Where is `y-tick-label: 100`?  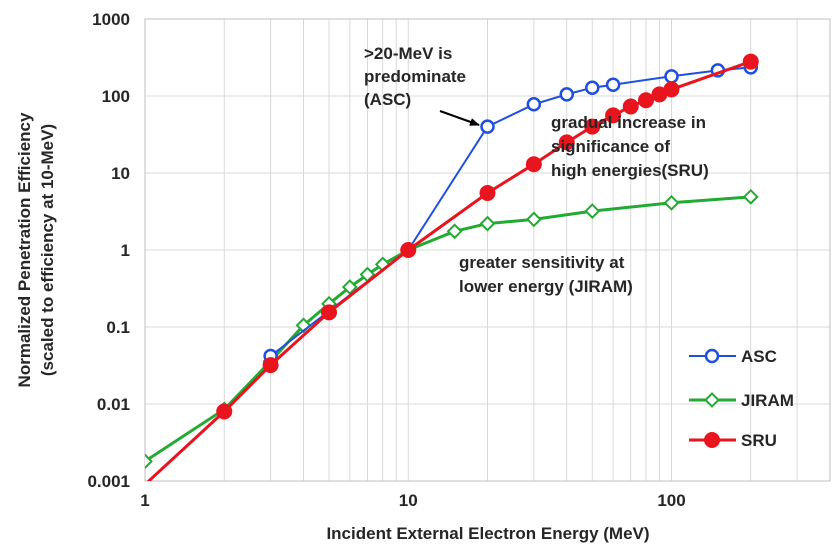 y-tick-label: 100 is located at coordinates (116, 96).